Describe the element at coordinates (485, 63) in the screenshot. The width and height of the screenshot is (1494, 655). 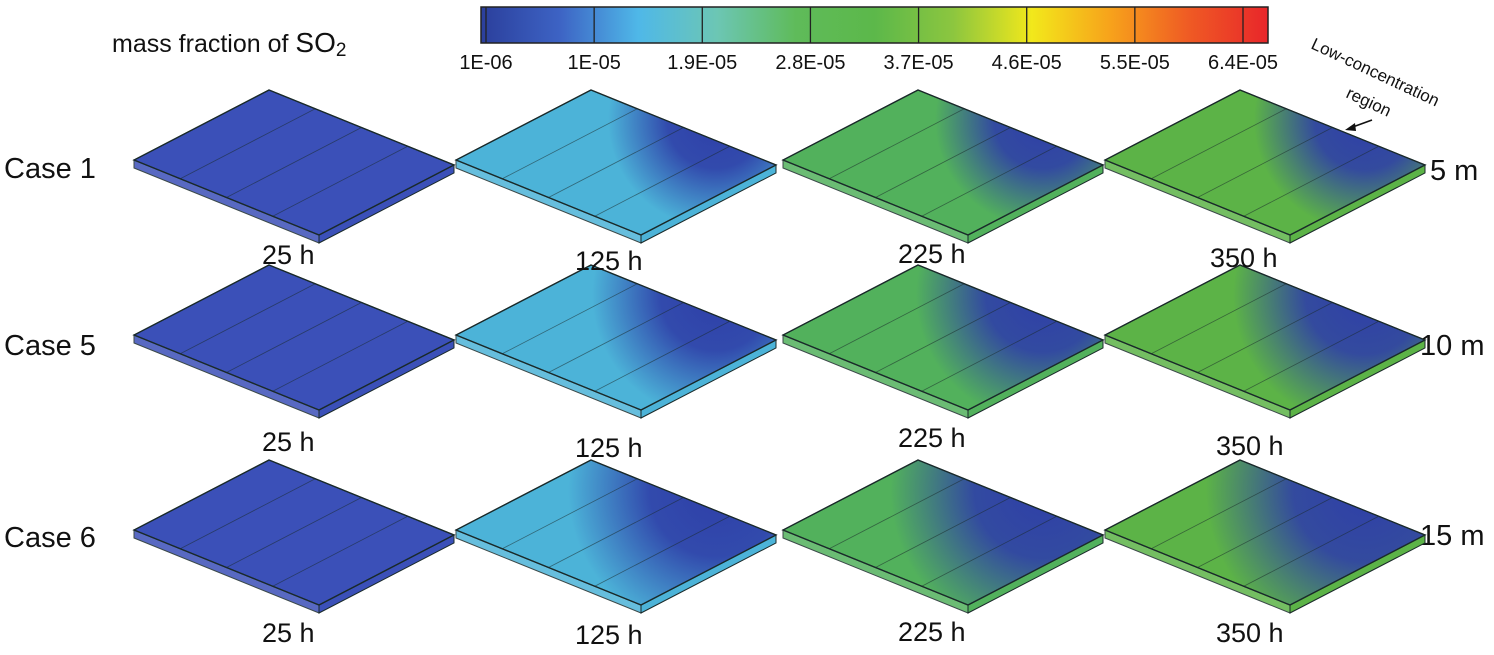
I see `colorbar-tick-label: 1E-06` at that location.